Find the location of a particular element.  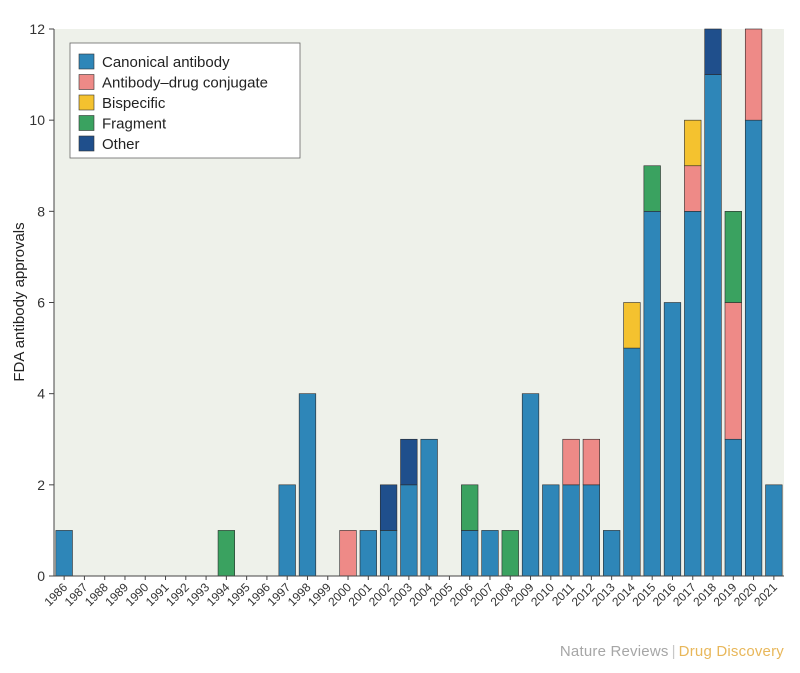

y-tick-label: 12 is located at coordinates (37, 29).